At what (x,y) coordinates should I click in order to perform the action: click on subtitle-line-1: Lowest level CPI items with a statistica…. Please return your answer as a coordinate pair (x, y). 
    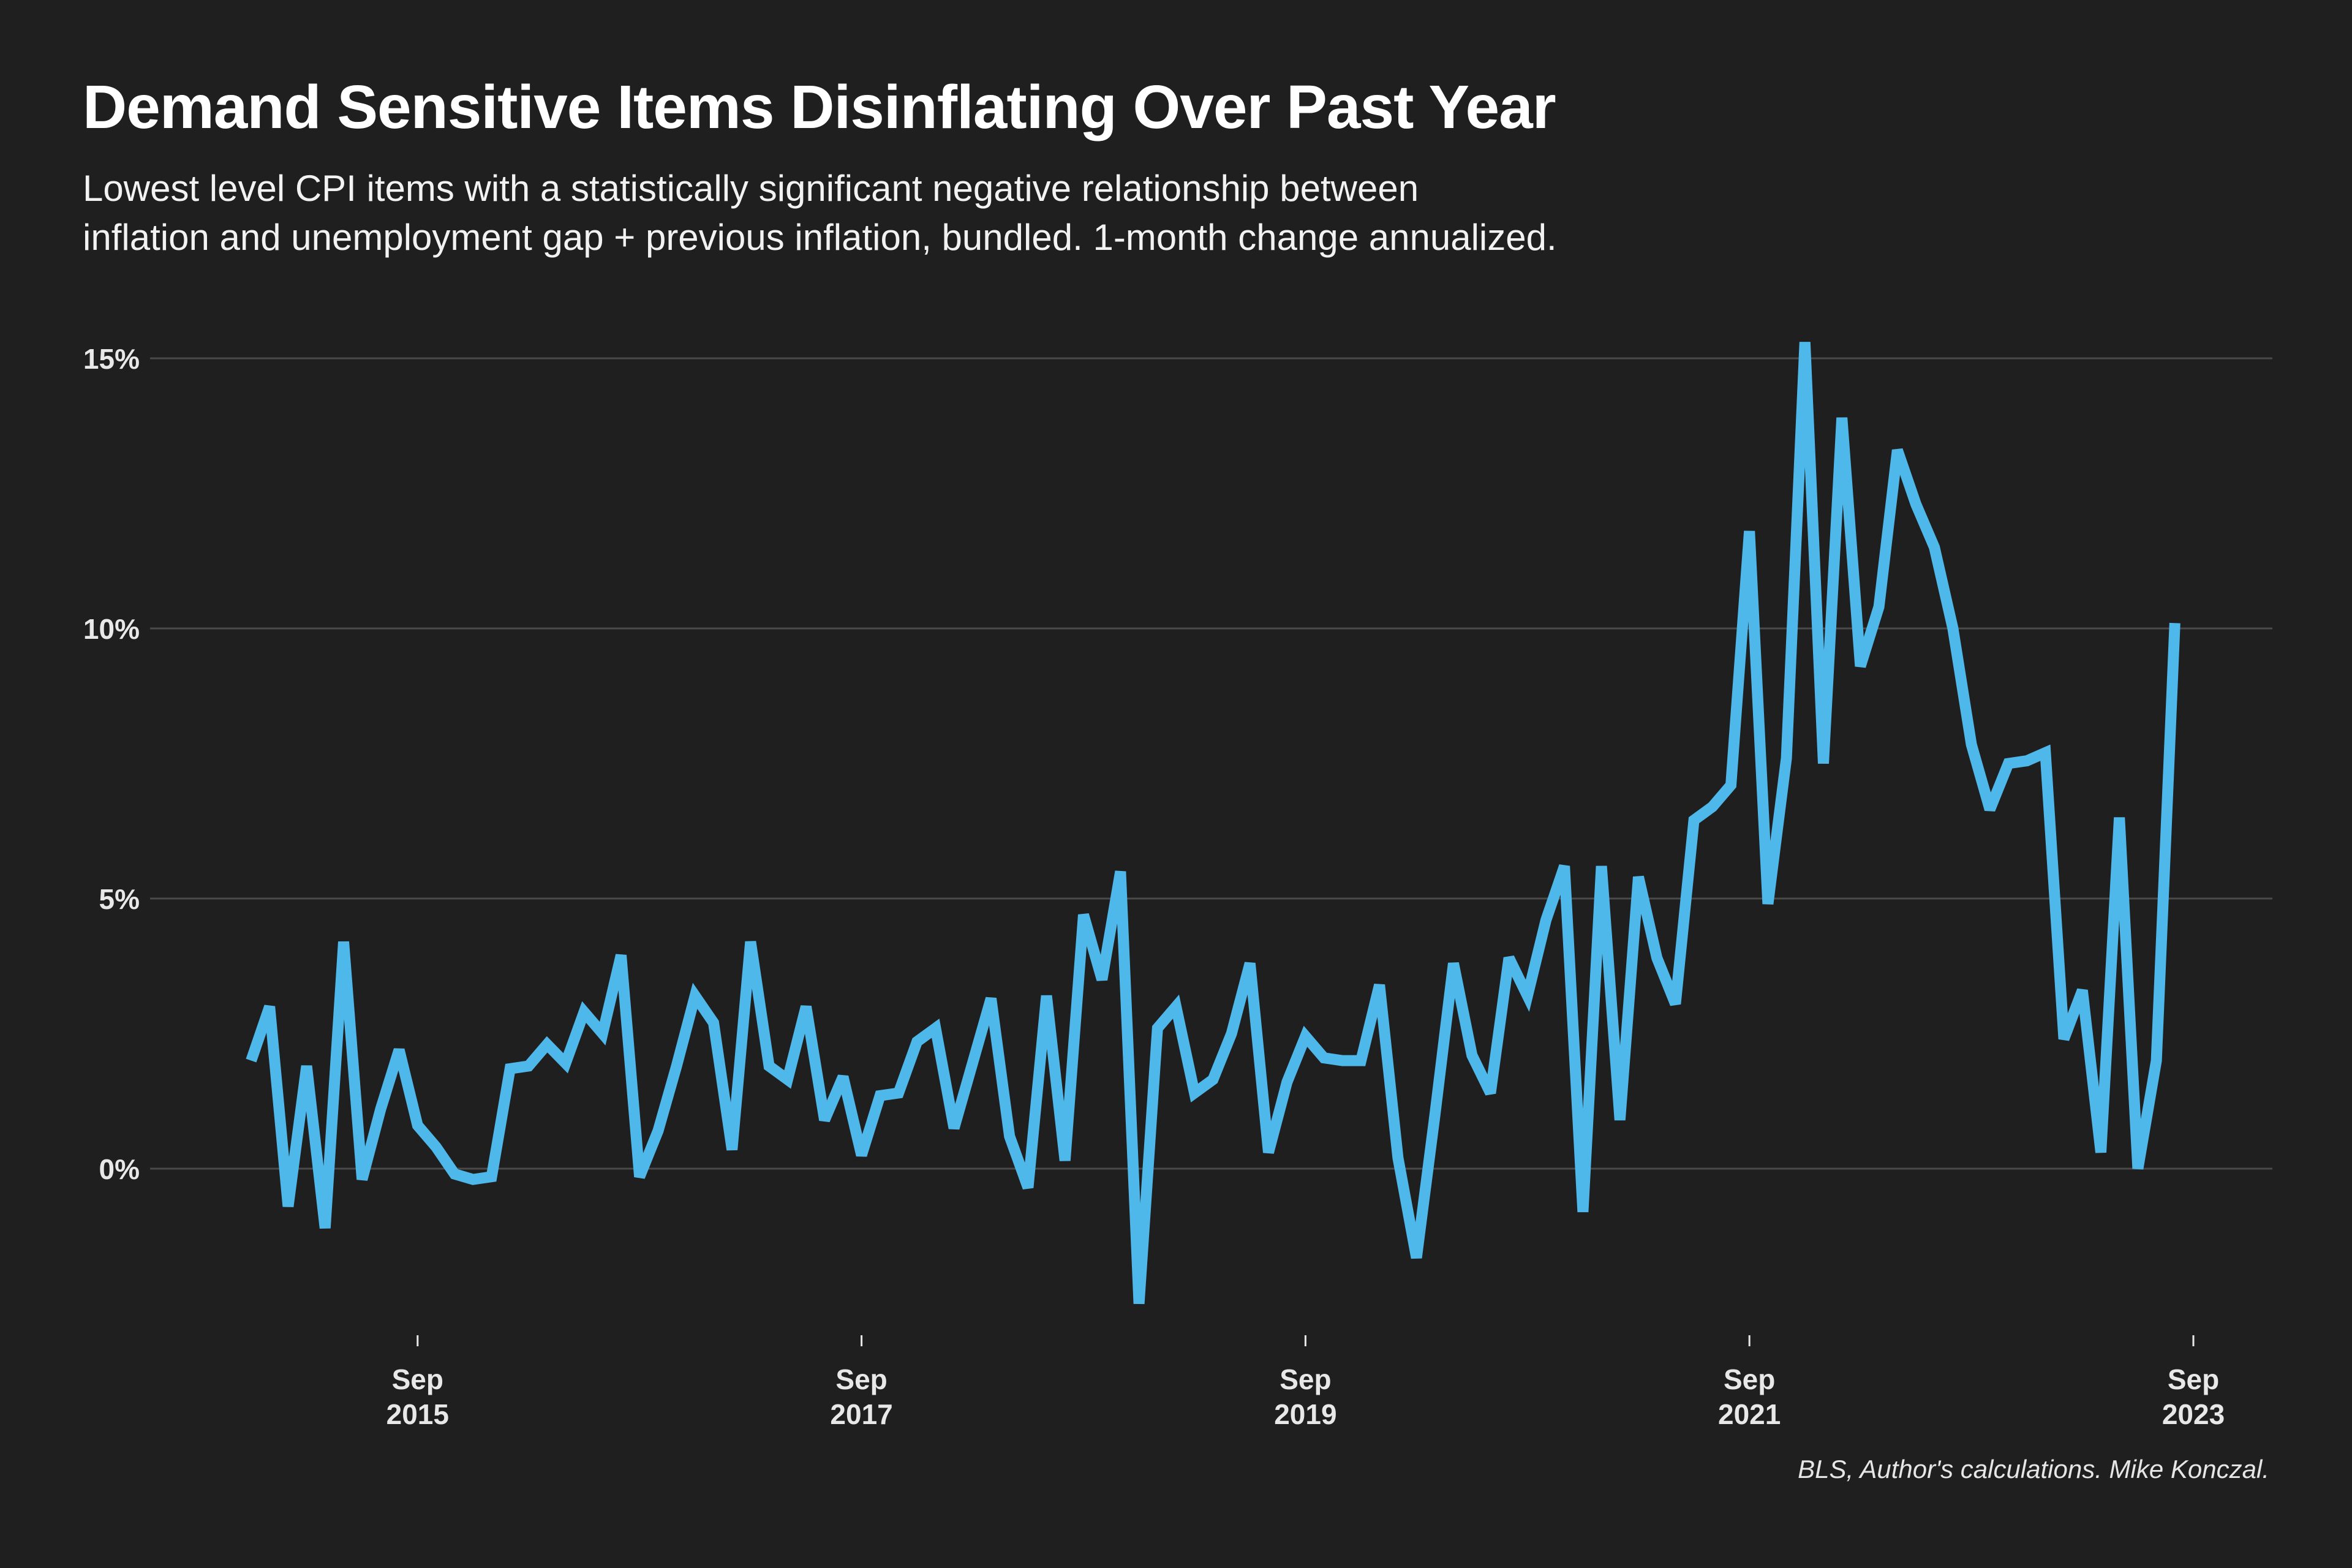
    Looking at the image, I should click on (751, 188).